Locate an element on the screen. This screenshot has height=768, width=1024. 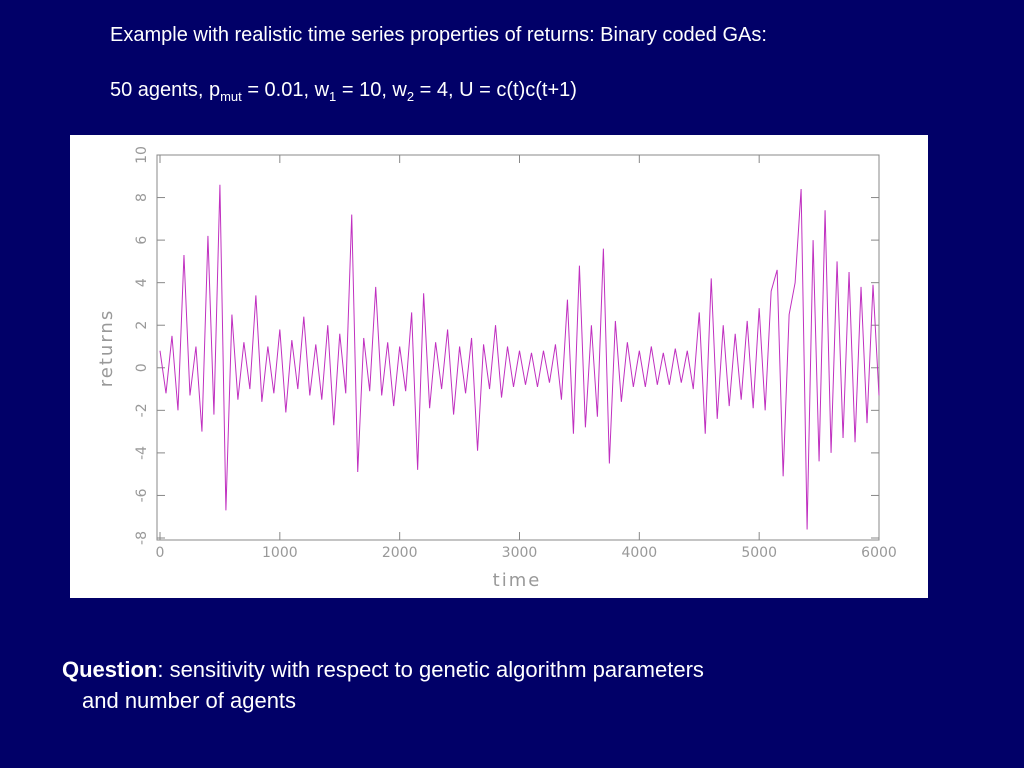
subscript: 1 is located at coordinates (333, 96).